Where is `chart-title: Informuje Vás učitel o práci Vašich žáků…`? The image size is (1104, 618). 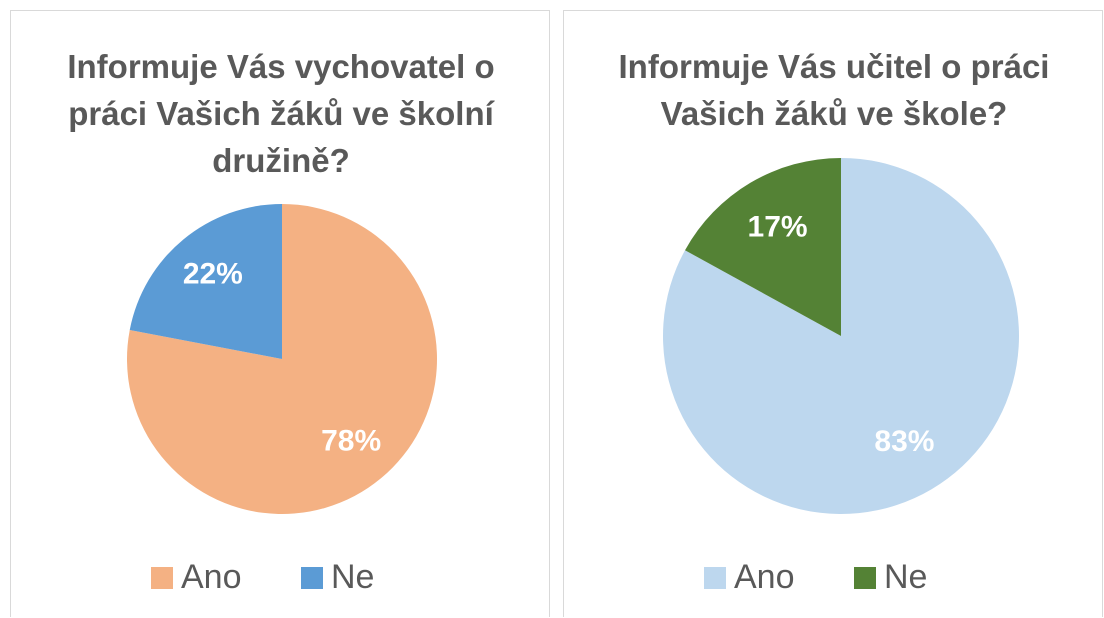 chart-title: Informuje Vás učitel o práci Vašich žáků… is located at coordinates (834, 90).